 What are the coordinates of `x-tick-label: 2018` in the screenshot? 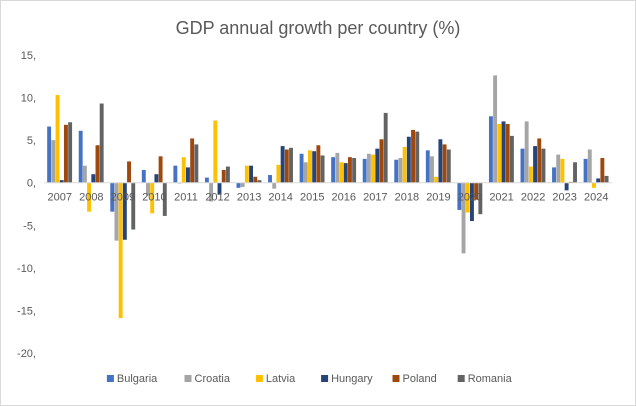 It's located at (407, 198).